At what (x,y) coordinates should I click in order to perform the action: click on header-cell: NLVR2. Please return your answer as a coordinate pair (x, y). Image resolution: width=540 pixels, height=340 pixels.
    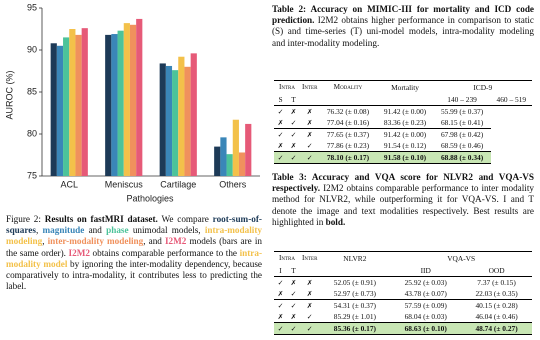
    Looking at the image, I should click on (355, 257).